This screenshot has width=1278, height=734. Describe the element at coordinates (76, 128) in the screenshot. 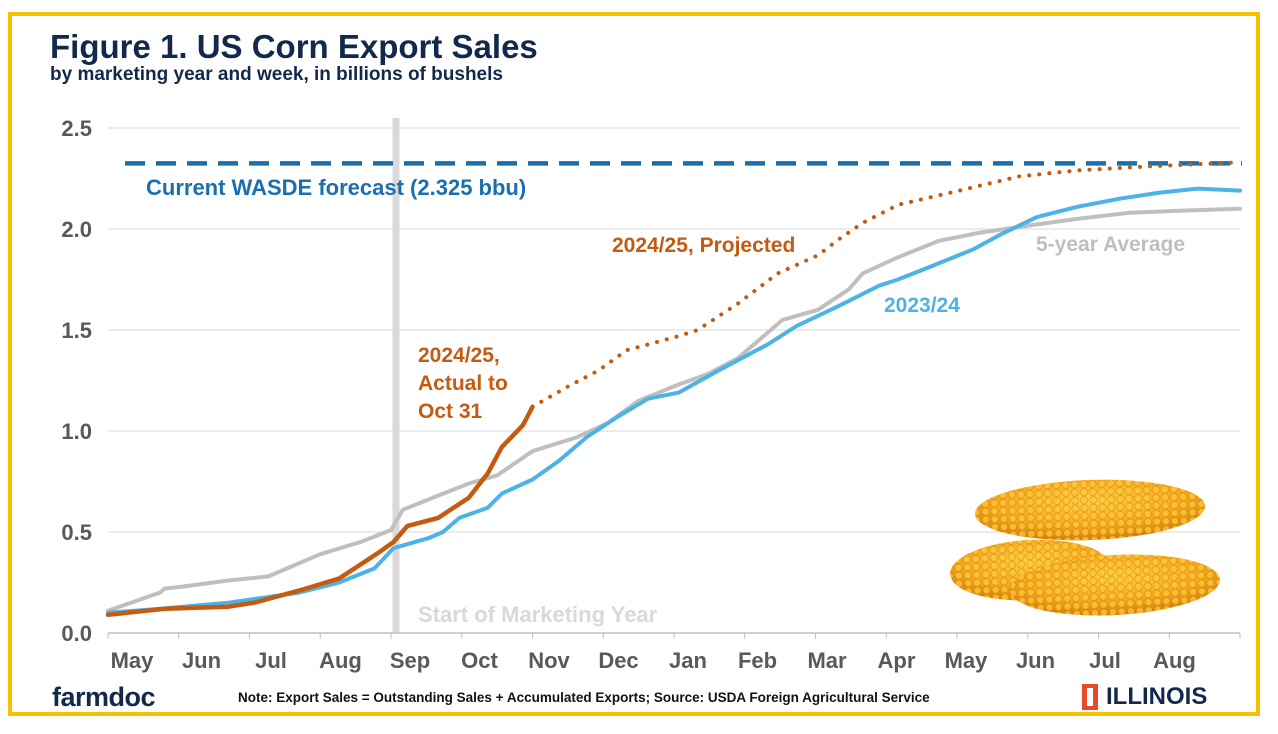

I see `y-tick-label: 2.5` at that location.